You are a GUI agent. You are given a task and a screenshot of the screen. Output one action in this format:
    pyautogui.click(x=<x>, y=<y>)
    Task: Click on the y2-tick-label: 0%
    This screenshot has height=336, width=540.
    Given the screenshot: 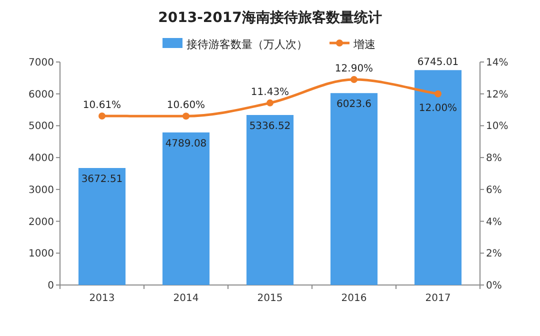 What is the action you would take?
    pyautogui.click(x=494, y=286)
    